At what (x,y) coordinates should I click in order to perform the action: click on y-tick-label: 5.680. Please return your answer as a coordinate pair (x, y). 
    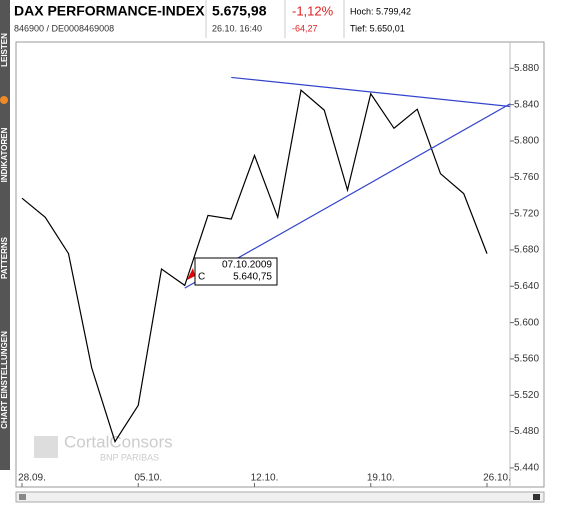
    Looking at the image, I should click on (526, 250).